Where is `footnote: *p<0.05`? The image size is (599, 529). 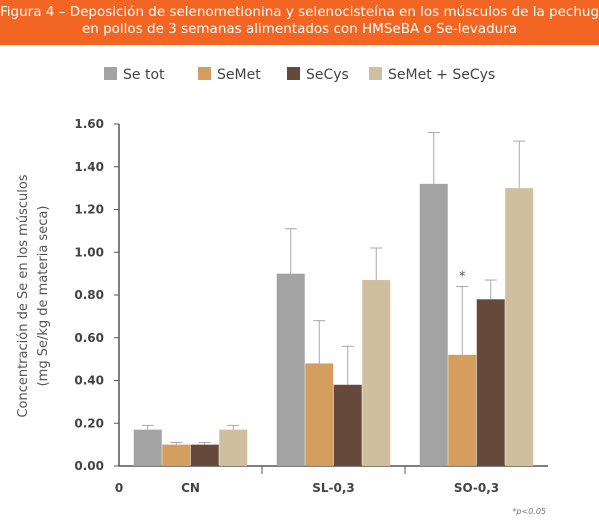
footnote: *p<0.05 is located at coordinates (529, 511).